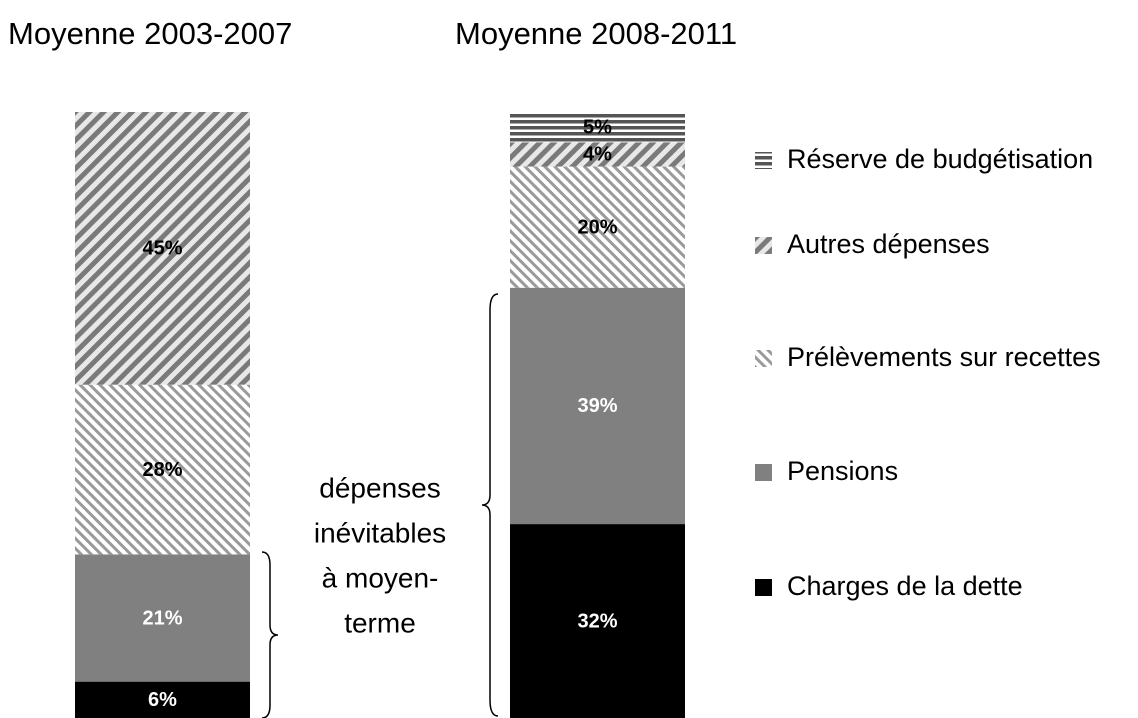 The width and height of the screenshot is (1138, 718). Describe the element at coordinates (380, 577) in the screenshot. I see `annotation: à moyen-` at that location.